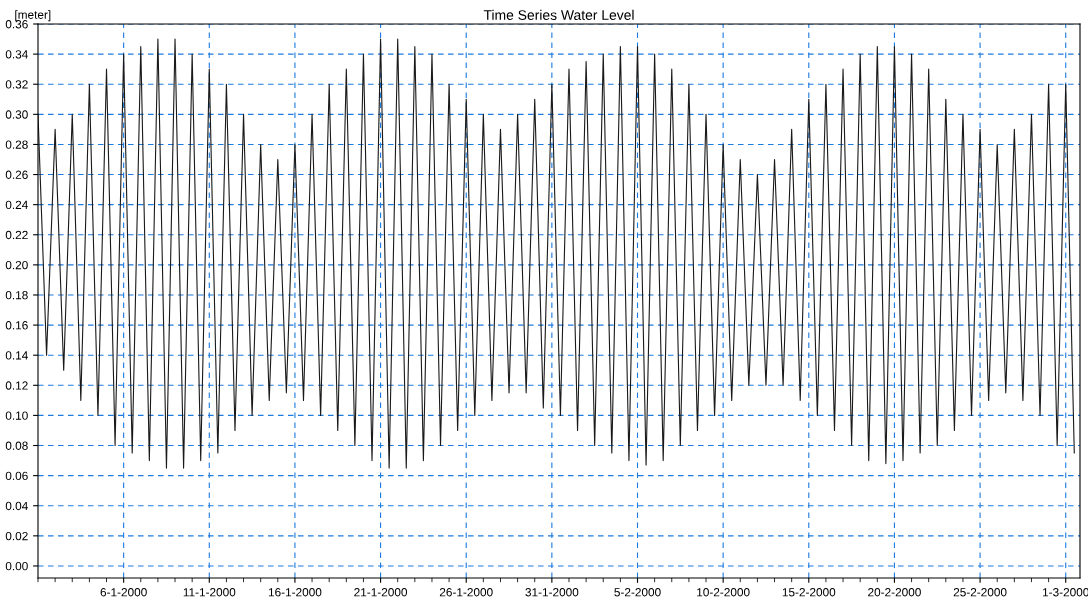 This screenshot has width=1088, height=609. I want to click on y-tick-label: 0.16, so click(16, 325).